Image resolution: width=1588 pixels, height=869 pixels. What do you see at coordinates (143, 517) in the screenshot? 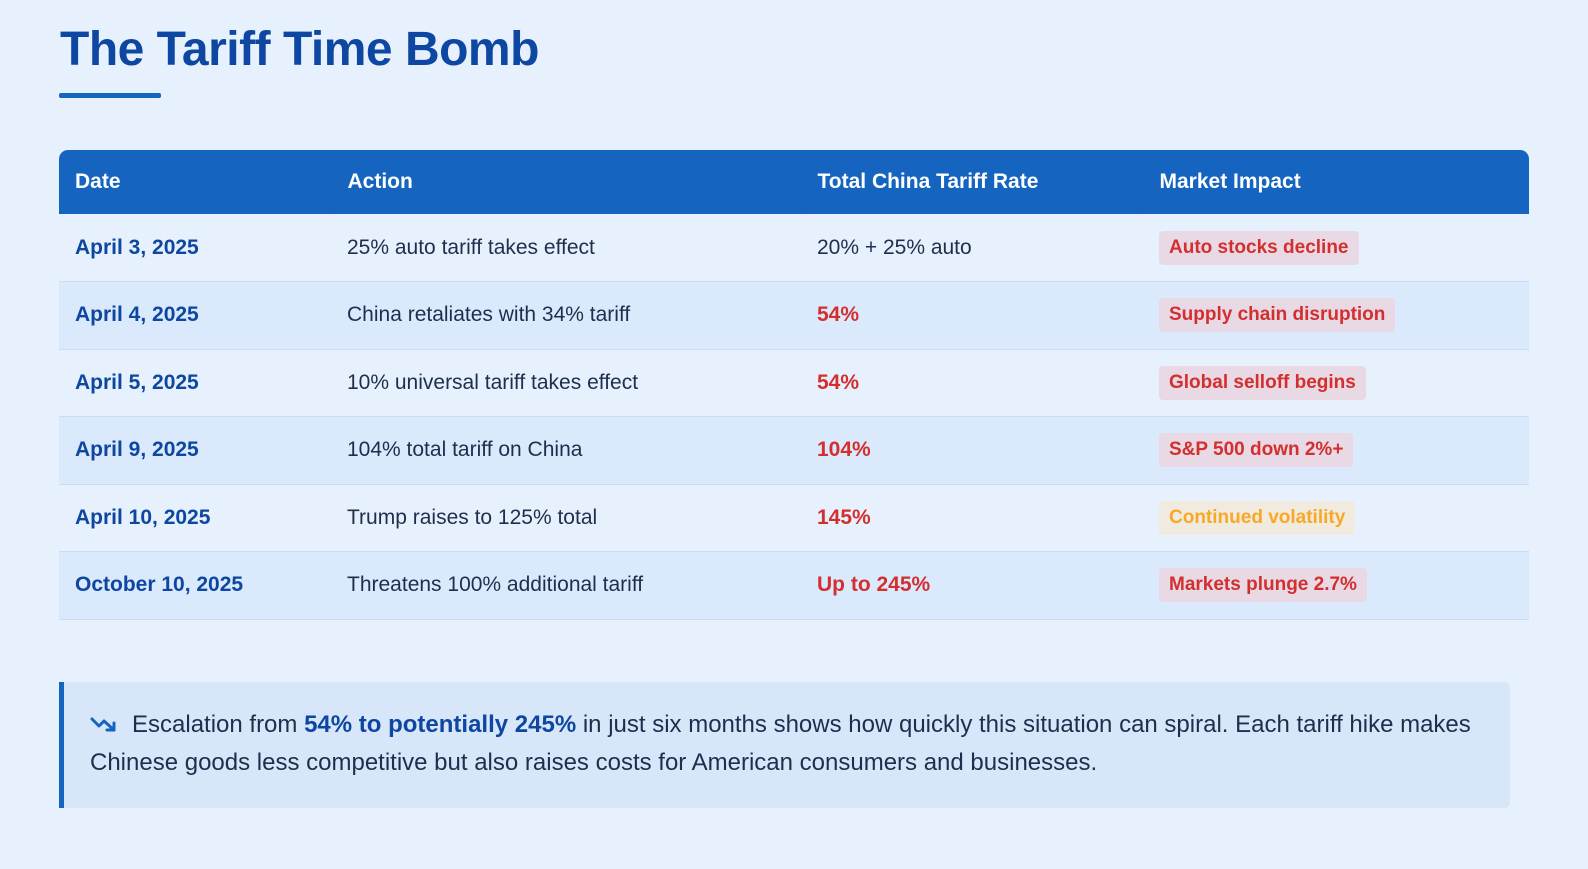
I see `row-date: April 10, 2025` at bounding box center [143, 517].